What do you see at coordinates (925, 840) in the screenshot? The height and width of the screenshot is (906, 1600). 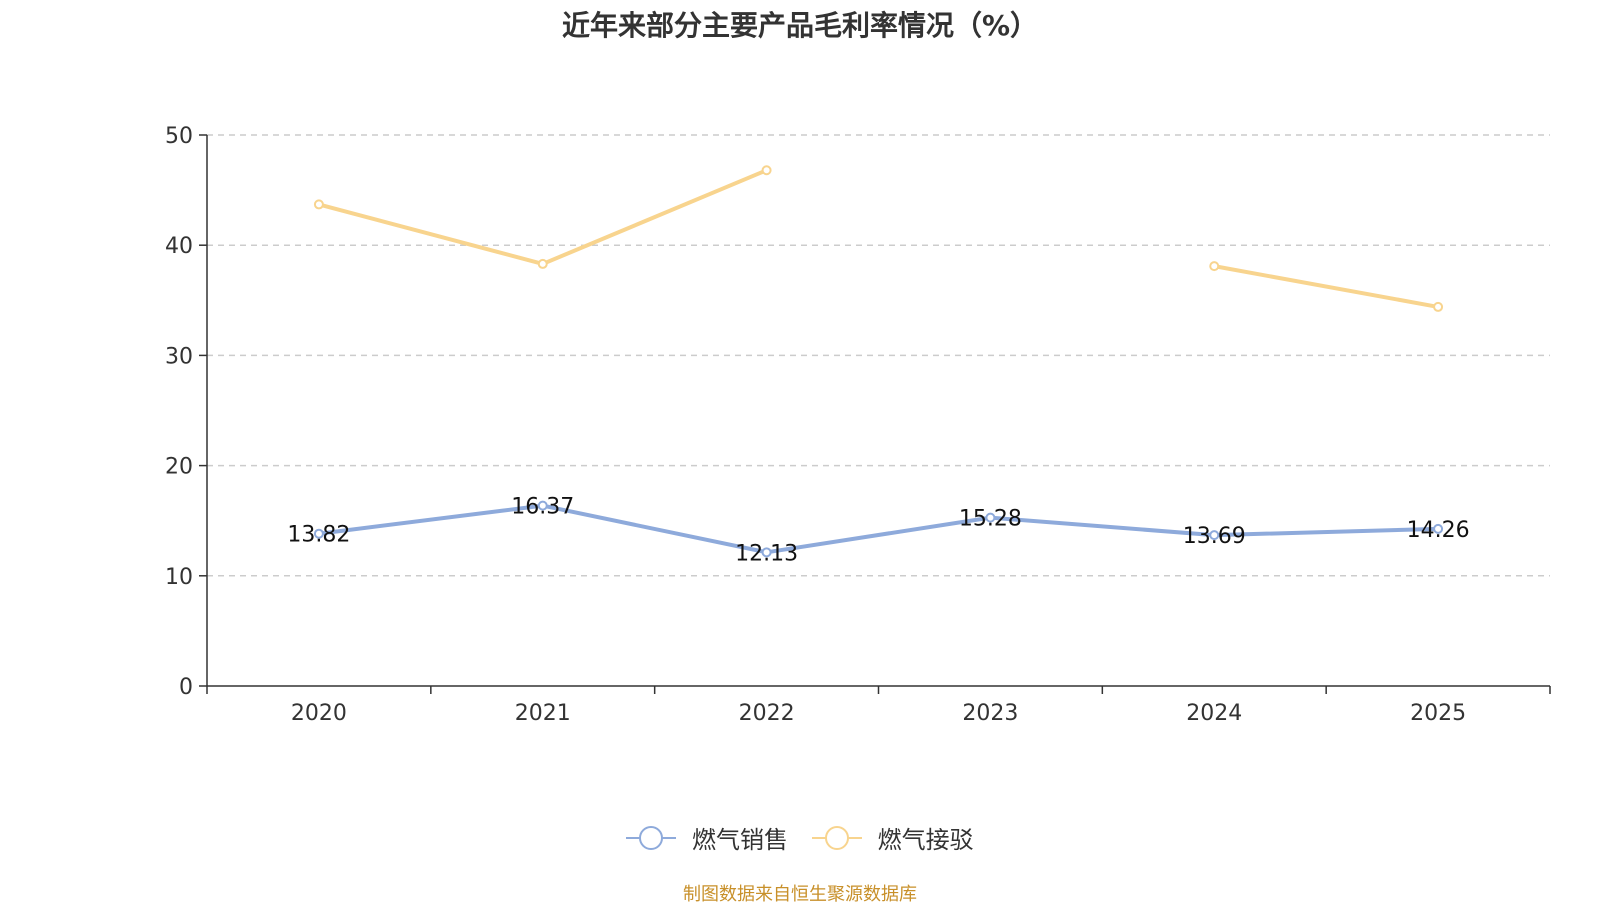 I see `legend-label-gas-connection: 燃气接驳` at bounding box center [925, 840].